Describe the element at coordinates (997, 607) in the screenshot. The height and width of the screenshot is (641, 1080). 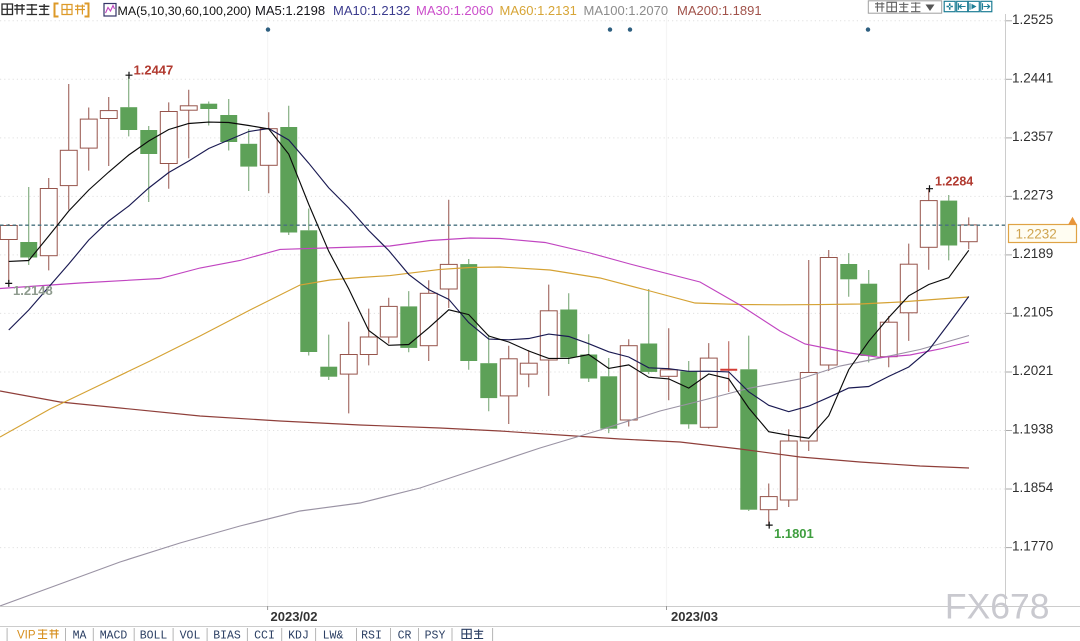
I see `svg-text: FX678` at that location.